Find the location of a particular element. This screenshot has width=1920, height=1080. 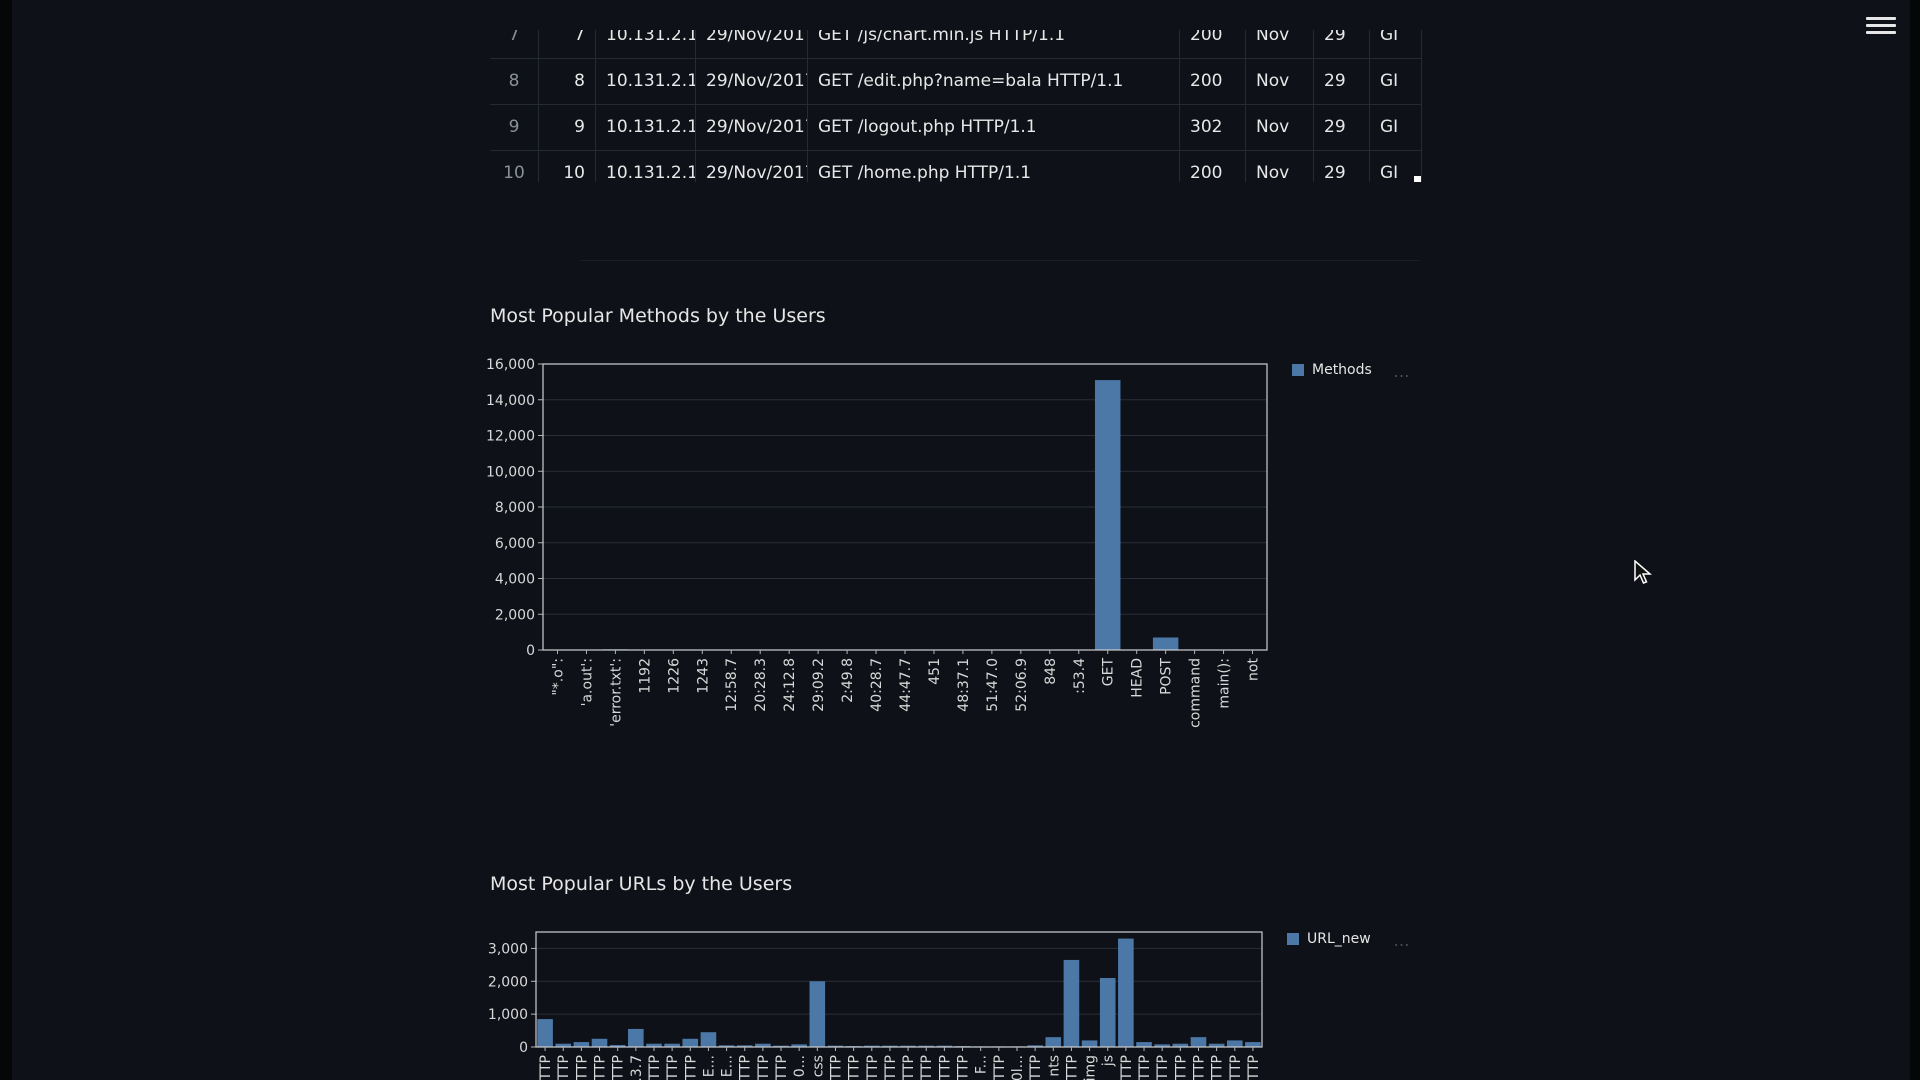

table-cell-request: GET /home.php HTTP/1.1 is located at coordinates (994, 166).